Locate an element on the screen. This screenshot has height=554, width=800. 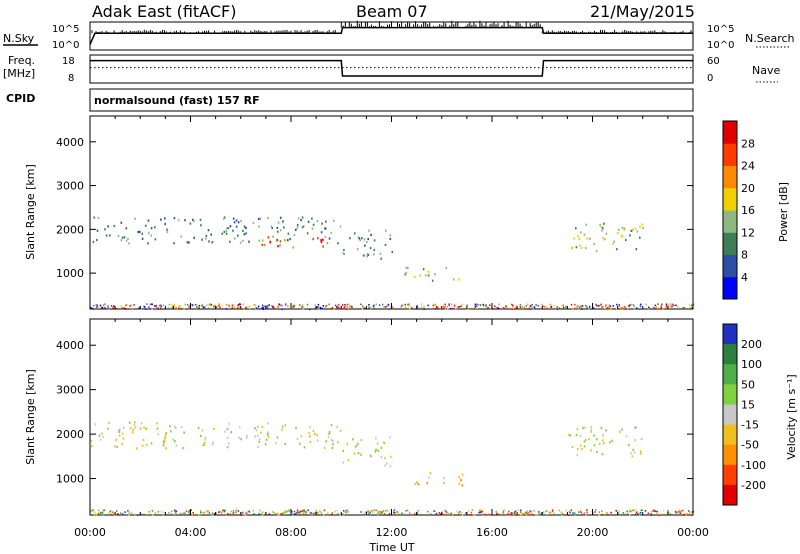
y-tick-label: 2000 is located at coordinates (70, 229).